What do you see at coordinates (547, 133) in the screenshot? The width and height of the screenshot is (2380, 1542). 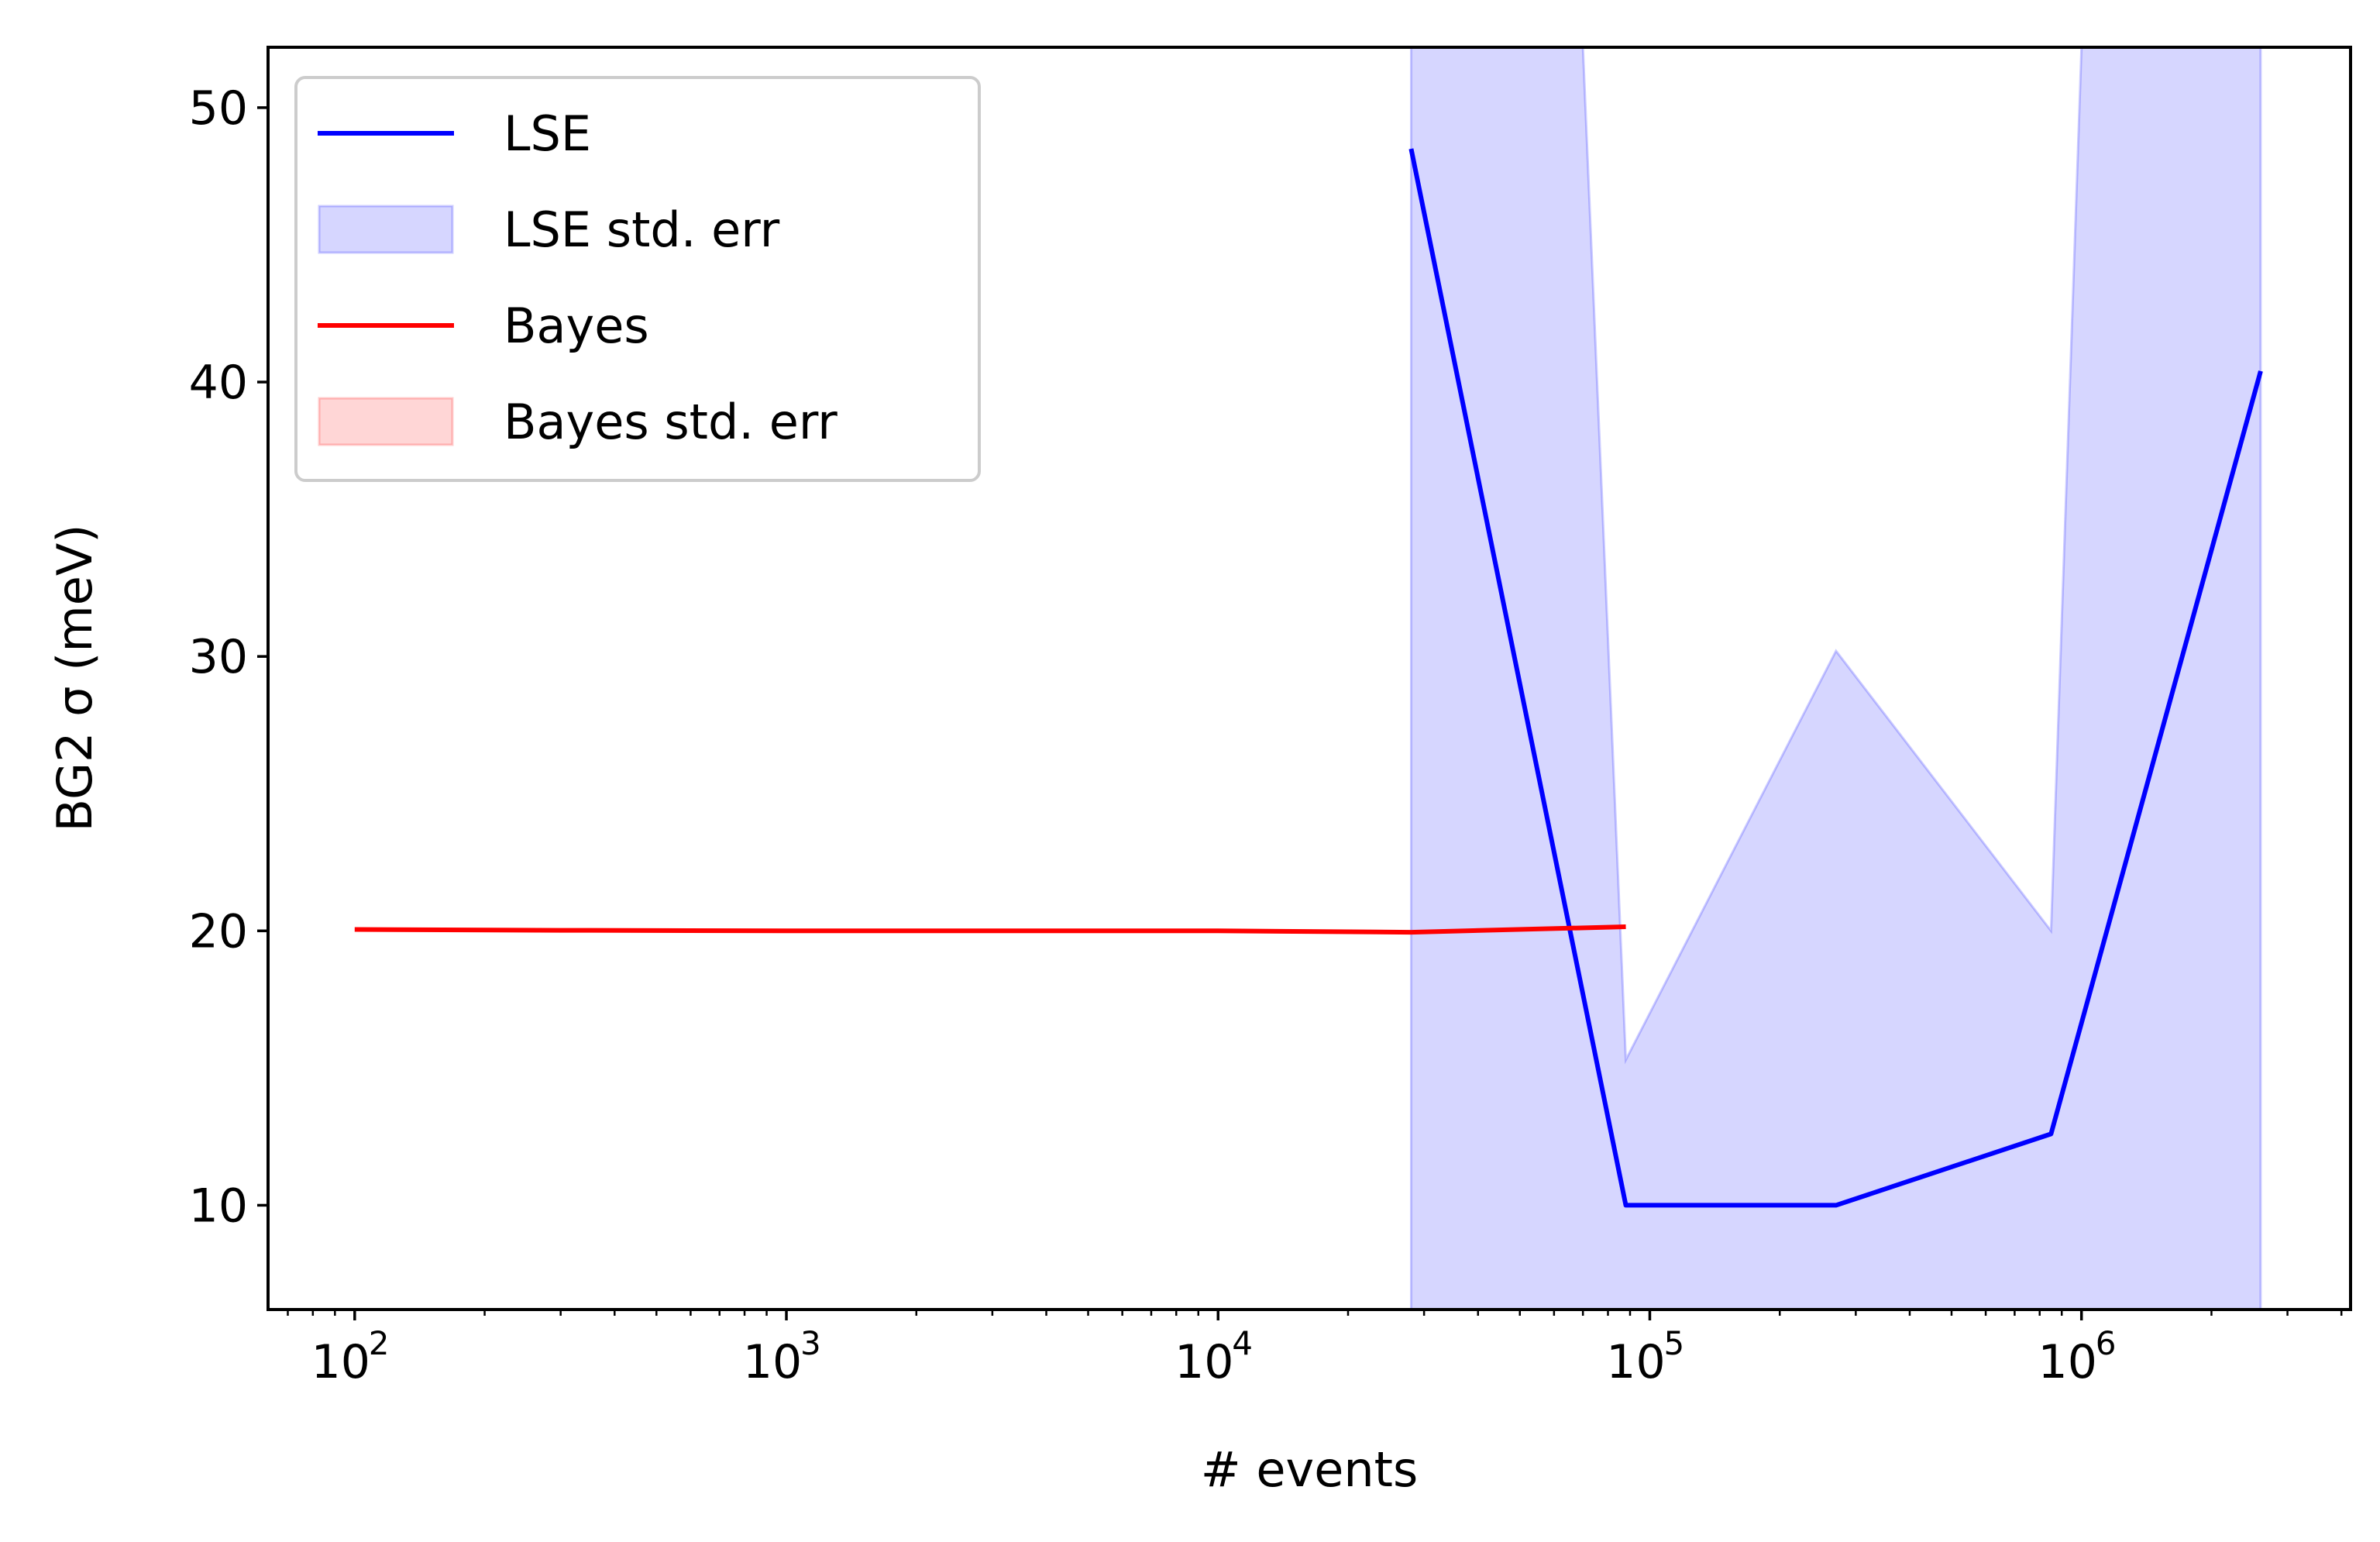 I see `legend-label: LSE` at bounding box center [547, 133].